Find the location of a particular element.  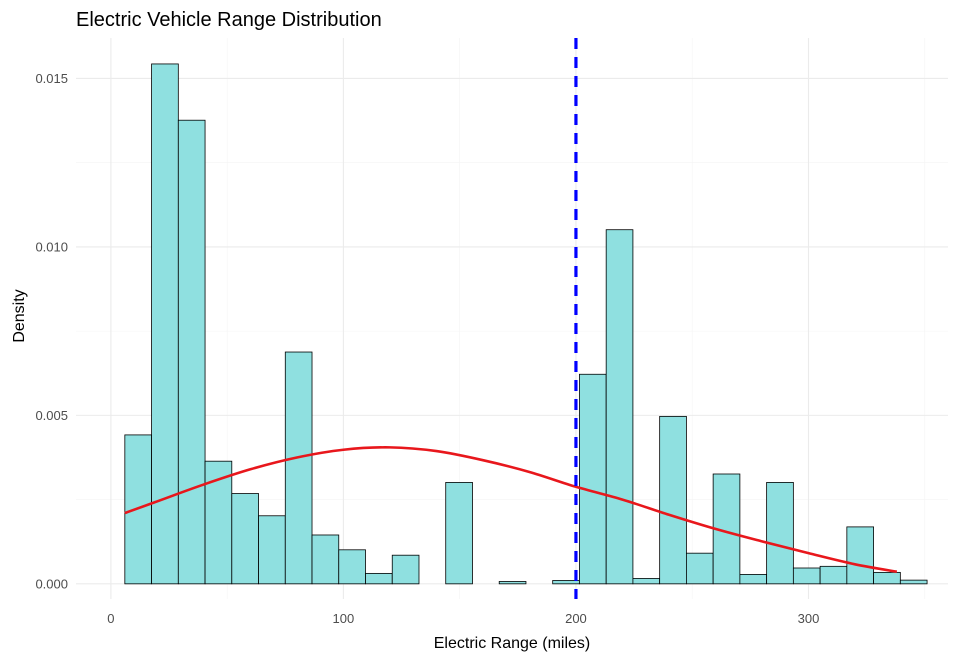

y-tick-label: 0.000 is located at coordinates (51, 583).